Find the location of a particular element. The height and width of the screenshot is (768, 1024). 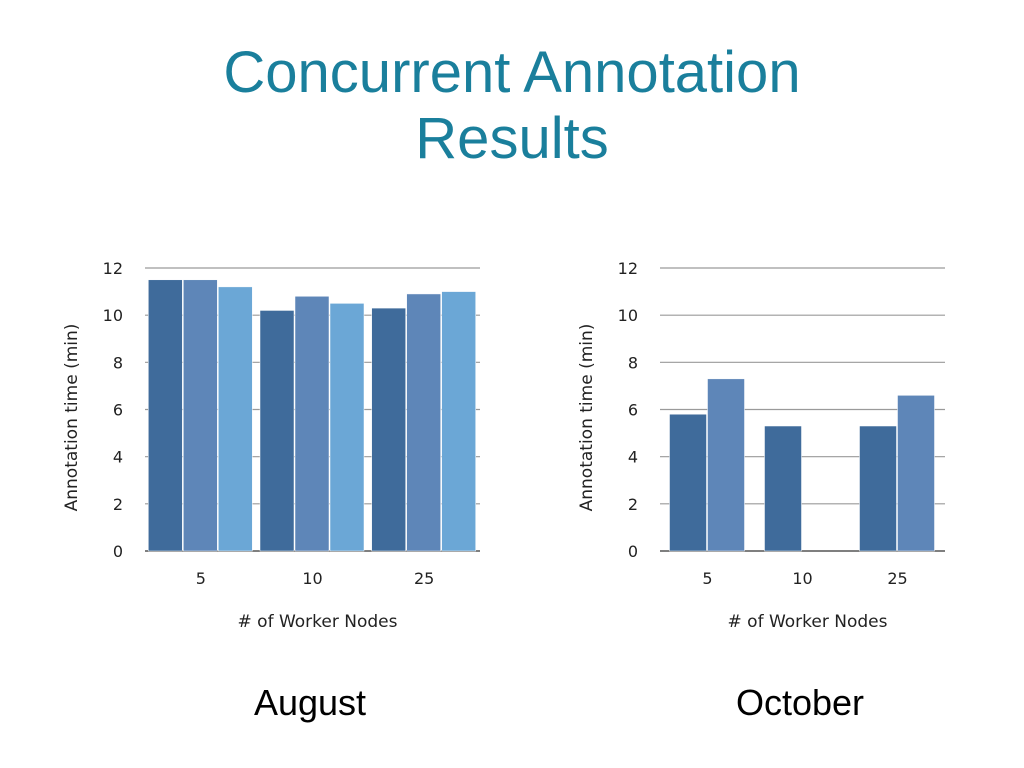

october-caption: October is located at coordinates (800, 702).